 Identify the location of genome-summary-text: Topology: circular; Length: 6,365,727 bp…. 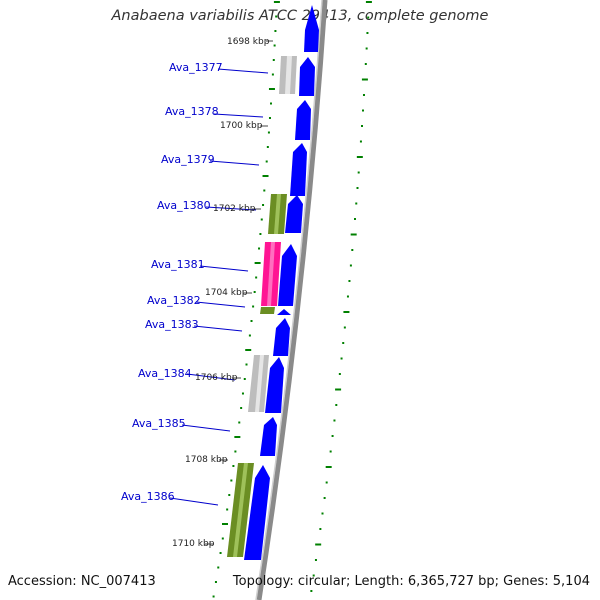
(411, 581).